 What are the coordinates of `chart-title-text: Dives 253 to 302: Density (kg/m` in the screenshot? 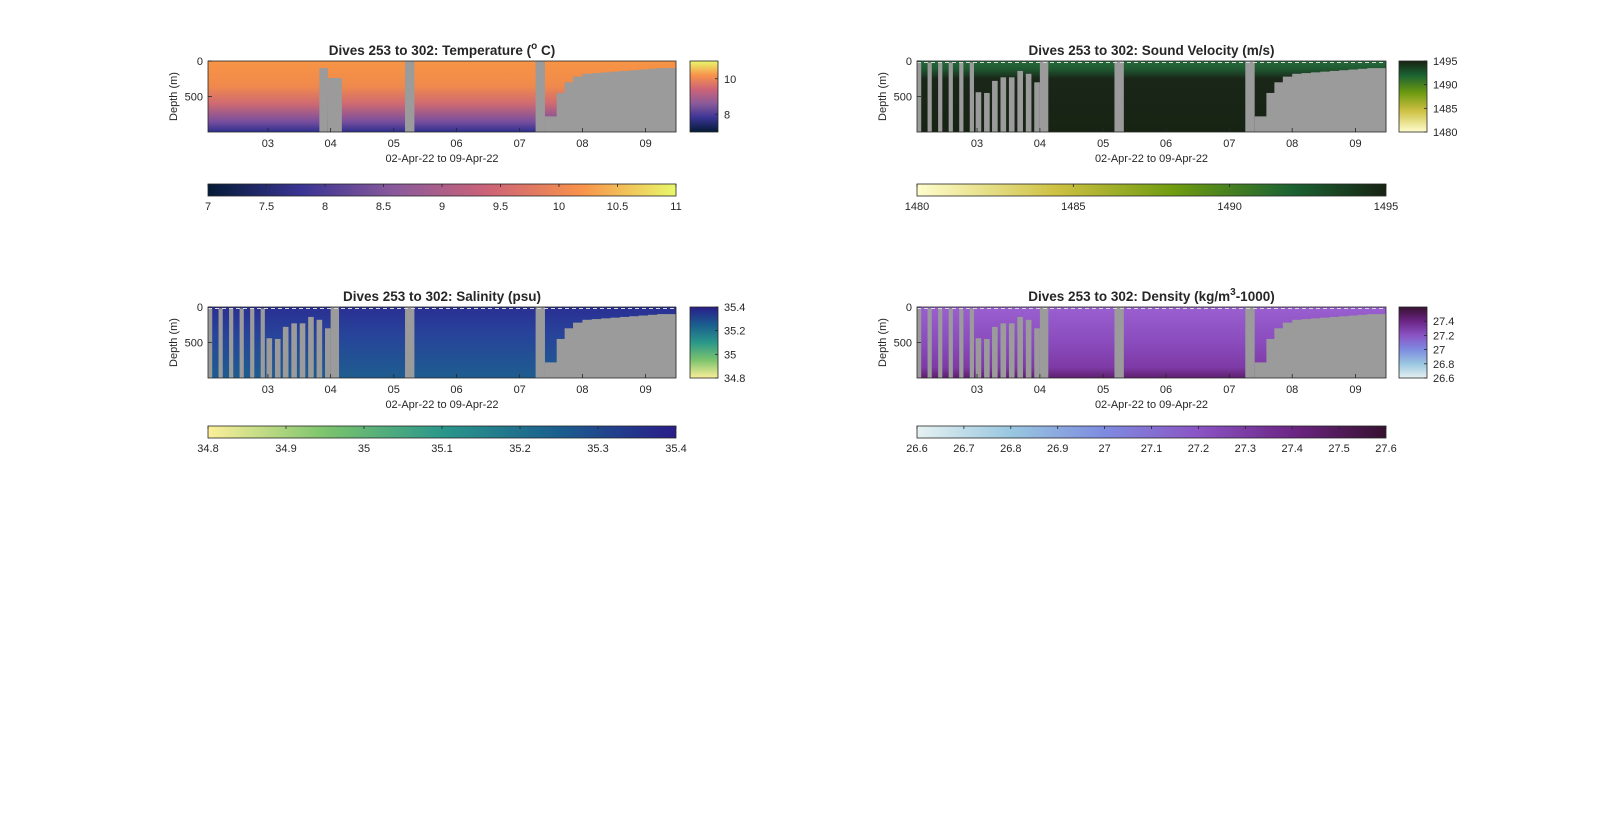 It's located at (1129, 296).